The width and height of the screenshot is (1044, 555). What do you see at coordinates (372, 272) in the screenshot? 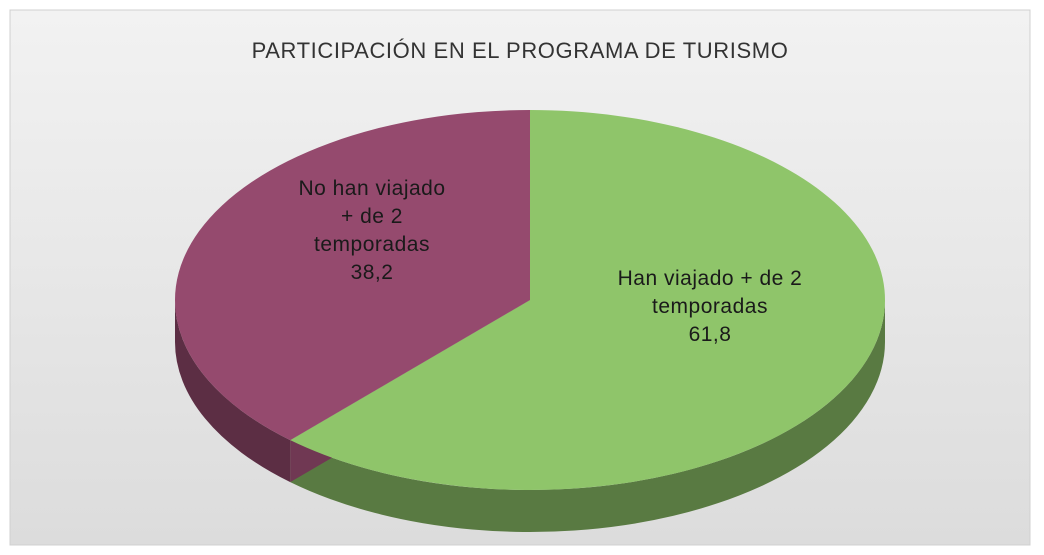
I see `value-label: 38,2` at bounding box center [372, 272].